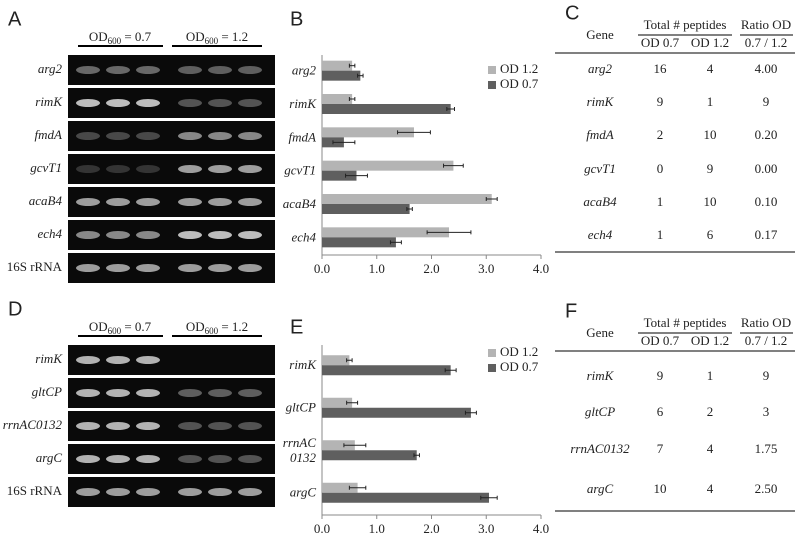  I want to click on gene-cell: arg2, so click(600, 68).